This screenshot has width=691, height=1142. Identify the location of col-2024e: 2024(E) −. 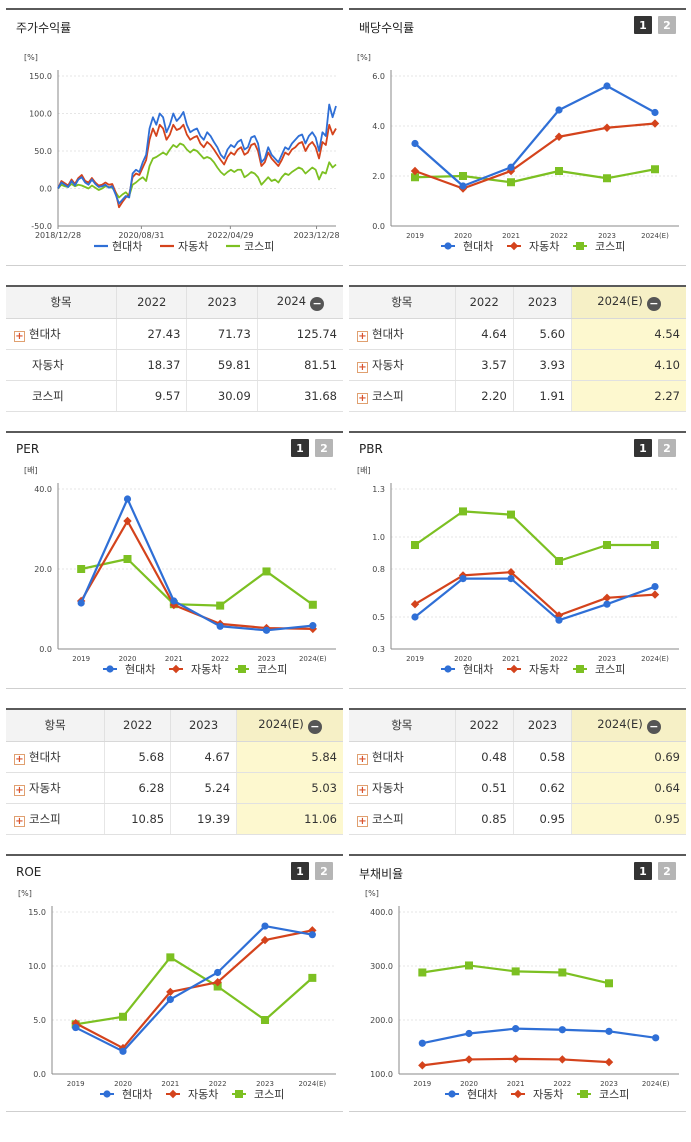
(289, 726).